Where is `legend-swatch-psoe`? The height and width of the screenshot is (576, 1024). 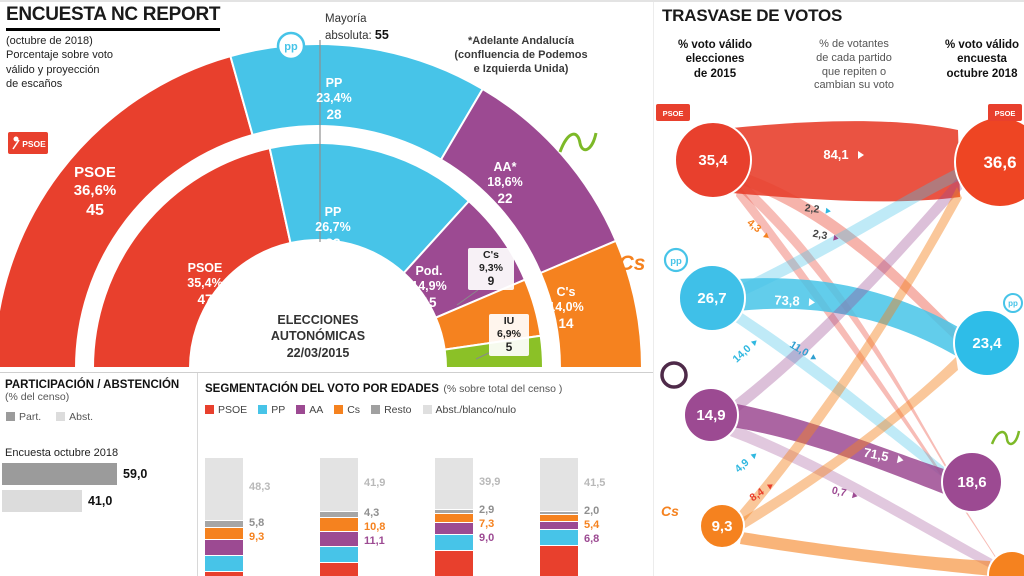 legend-swatch-psoe is located at coordinates (209, 409).